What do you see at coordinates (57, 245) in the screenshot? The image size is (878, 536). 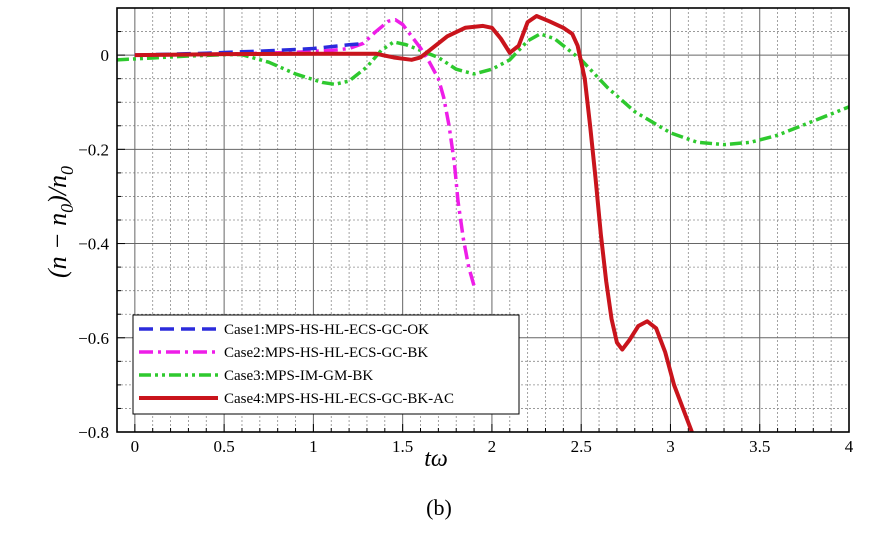 I see `y-axis-label-main: (n − n` at bounding box center [57, 245].